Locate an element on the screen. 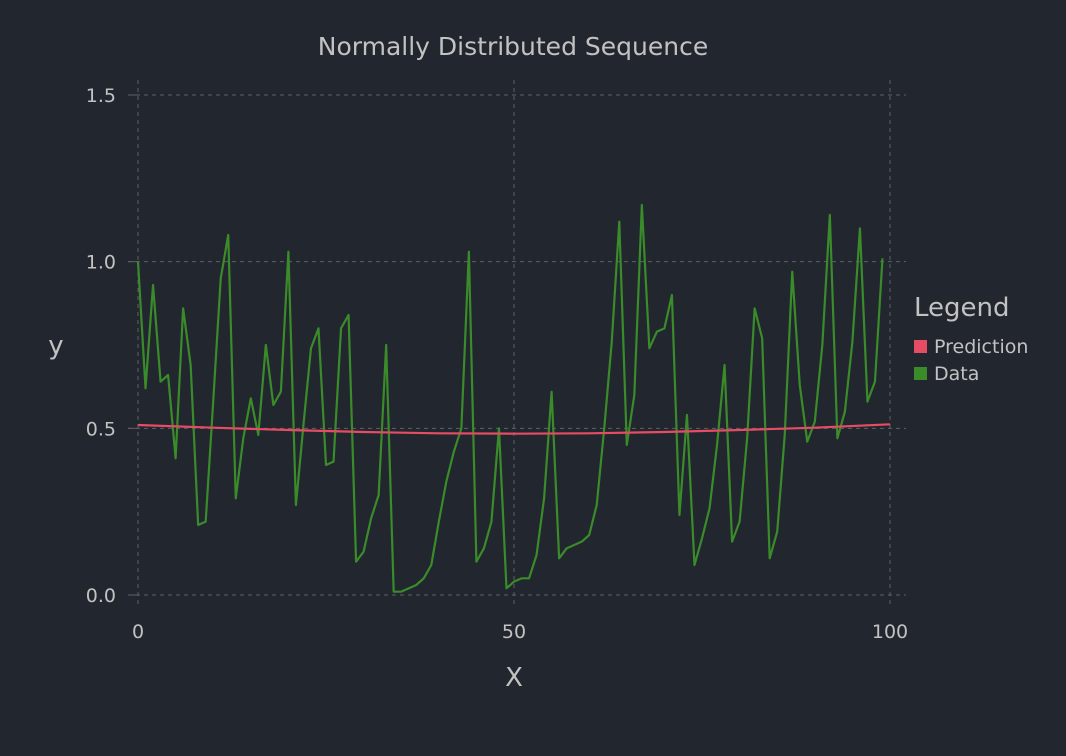 The height and width of the screenshot is (756, 1066). y-tick-label: 1.0 is located at coordinates (101, 263).